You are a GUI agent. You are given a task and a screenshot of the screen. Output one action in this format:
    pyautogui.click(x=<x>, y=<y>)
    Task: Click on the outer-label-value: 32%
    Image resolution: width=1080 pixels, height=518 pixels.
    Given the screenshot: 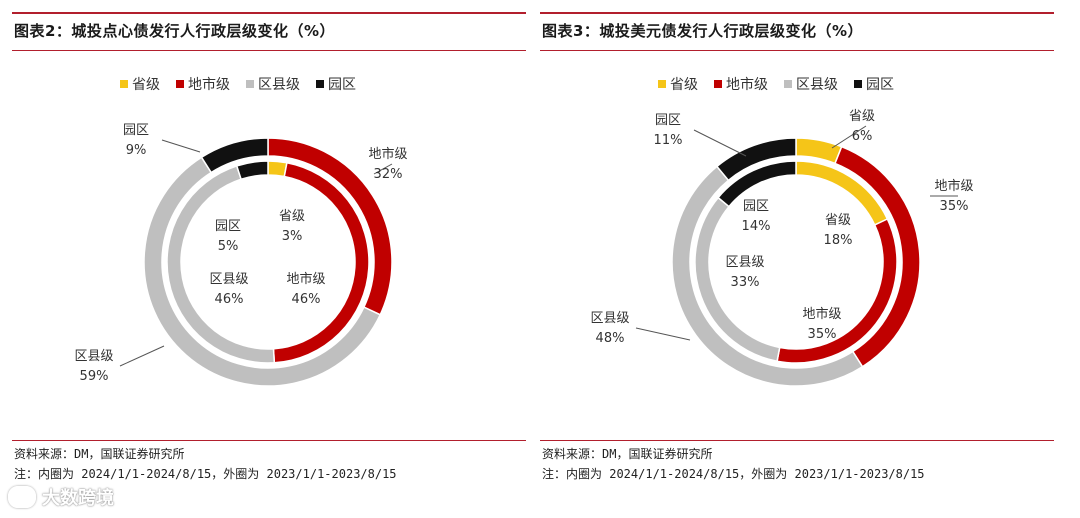 What is the action you would take?
    pyautogui.click(x=388, y=174)
    